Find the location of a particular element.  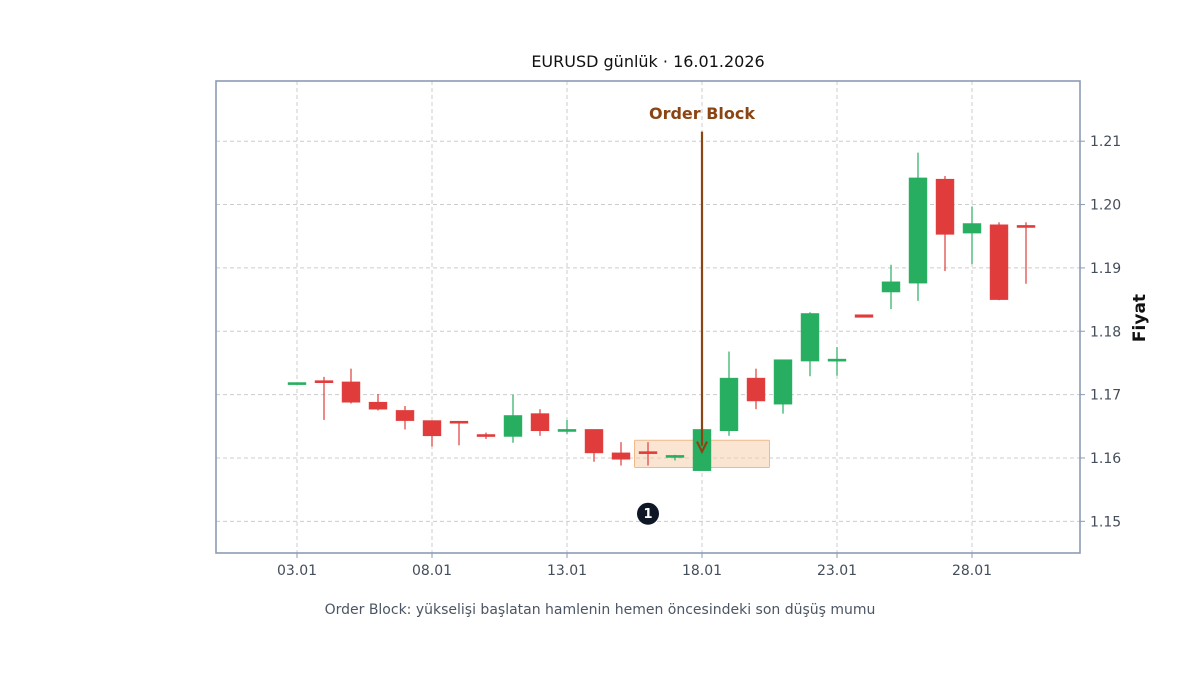

y-tick-label: 1.16 is located at coordinates (1105, 459).